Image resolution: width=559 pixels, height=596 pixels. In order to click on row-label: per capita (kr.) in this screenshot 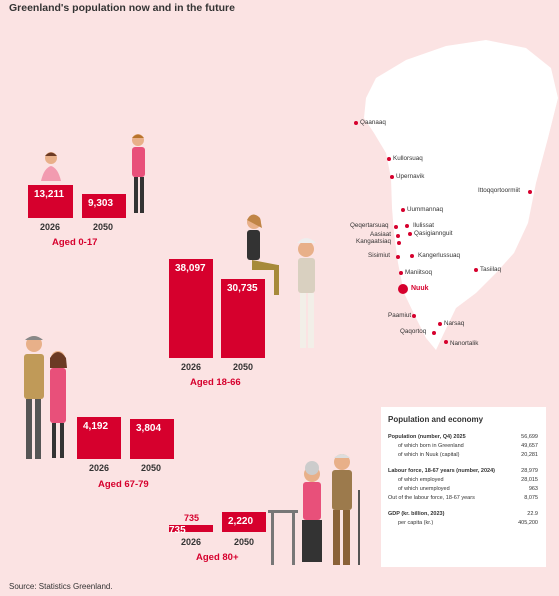, I will do `click(416, 523)`.